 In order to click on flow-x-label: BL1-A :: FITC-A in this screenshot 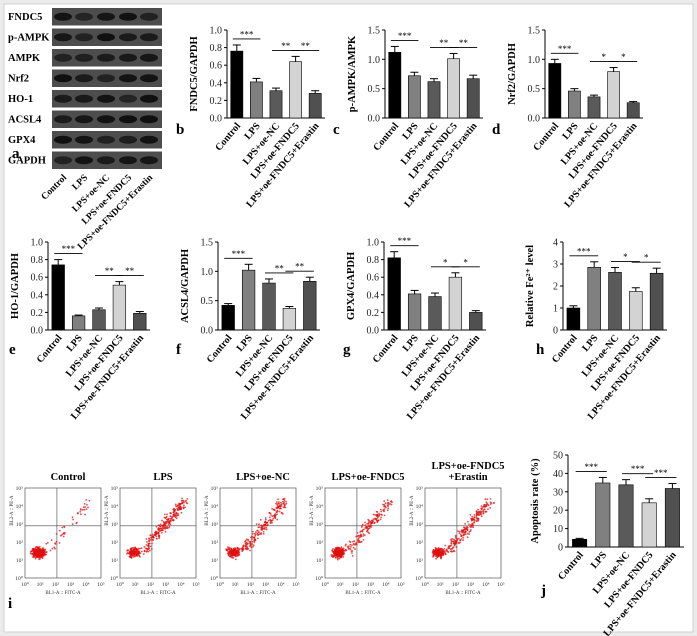, I will do `click(63, 593)`.